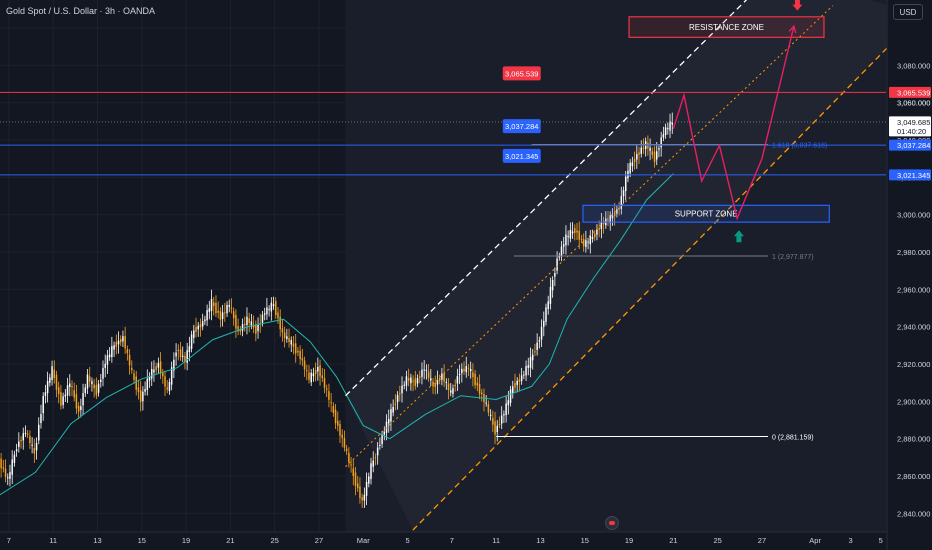 The image size is (932, 550). Describe the element at coordinates (407, 540) in the screenshot. I see `time-tick-label: 5` at that location.